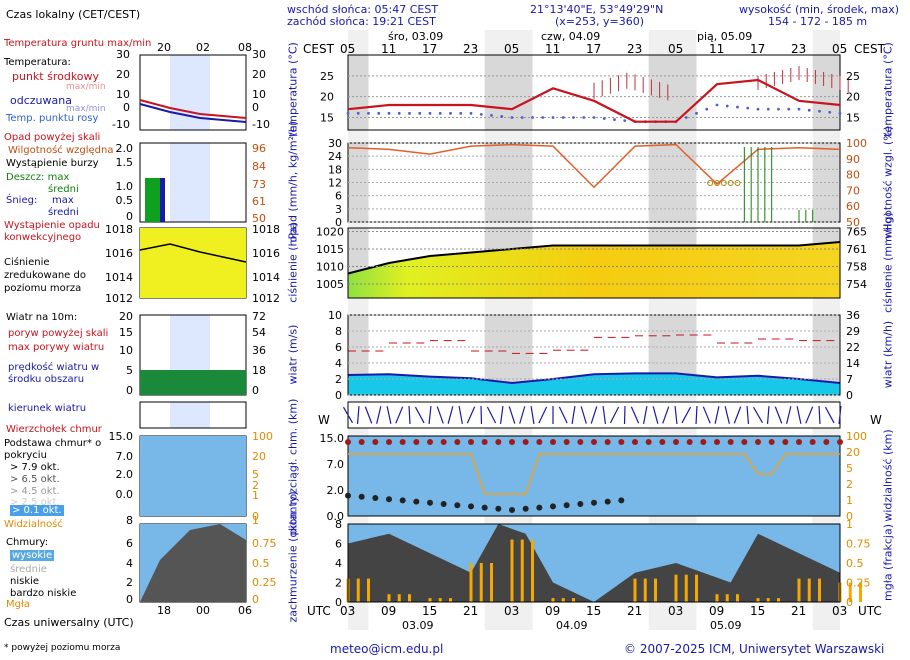 Image resolution: width=910 pixels, height=660 pixels. What do you see at coordinates (853, 331) in the screenshot?
I see `wind-kmh-tick: 29` at bounding box center [853, 331].